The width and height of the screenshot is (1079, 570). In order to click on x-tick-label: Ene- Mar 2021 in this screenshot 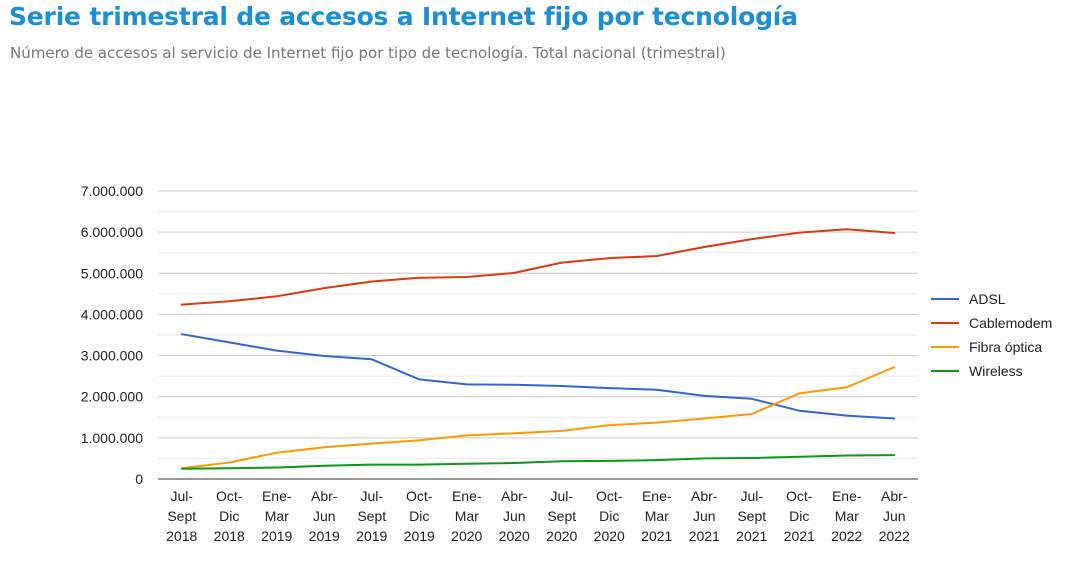, I will do `click(656, 516)`.